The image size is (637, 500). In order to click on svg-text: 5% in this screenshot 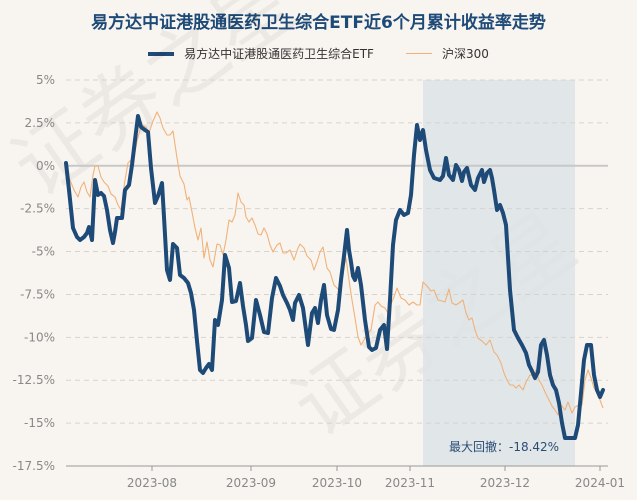, I will do `click(45, 80)`.